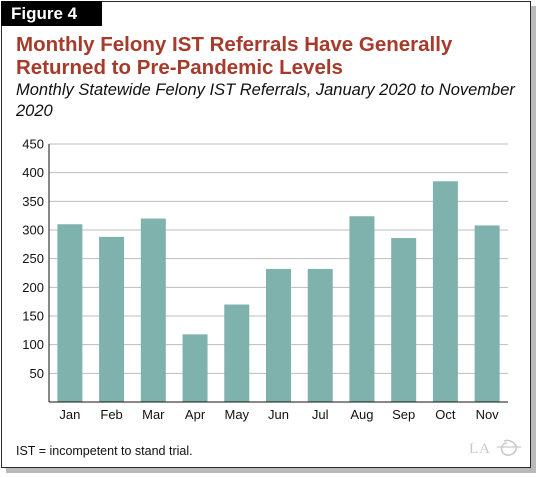 The image size is (540, 477). What do you see at coordinates (153, 310) in the screenshot?
I see `bar-mar` at bounding box center [153, 310].